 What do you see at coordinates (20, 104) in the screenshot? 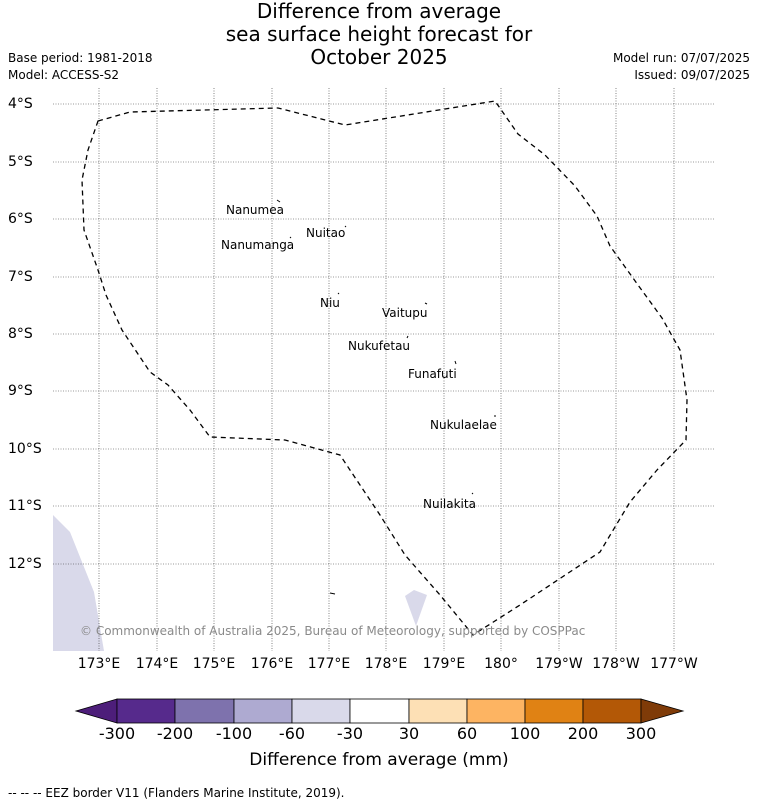
I see `lat-label-4s: 4°S` at bounding box center [20, 104].